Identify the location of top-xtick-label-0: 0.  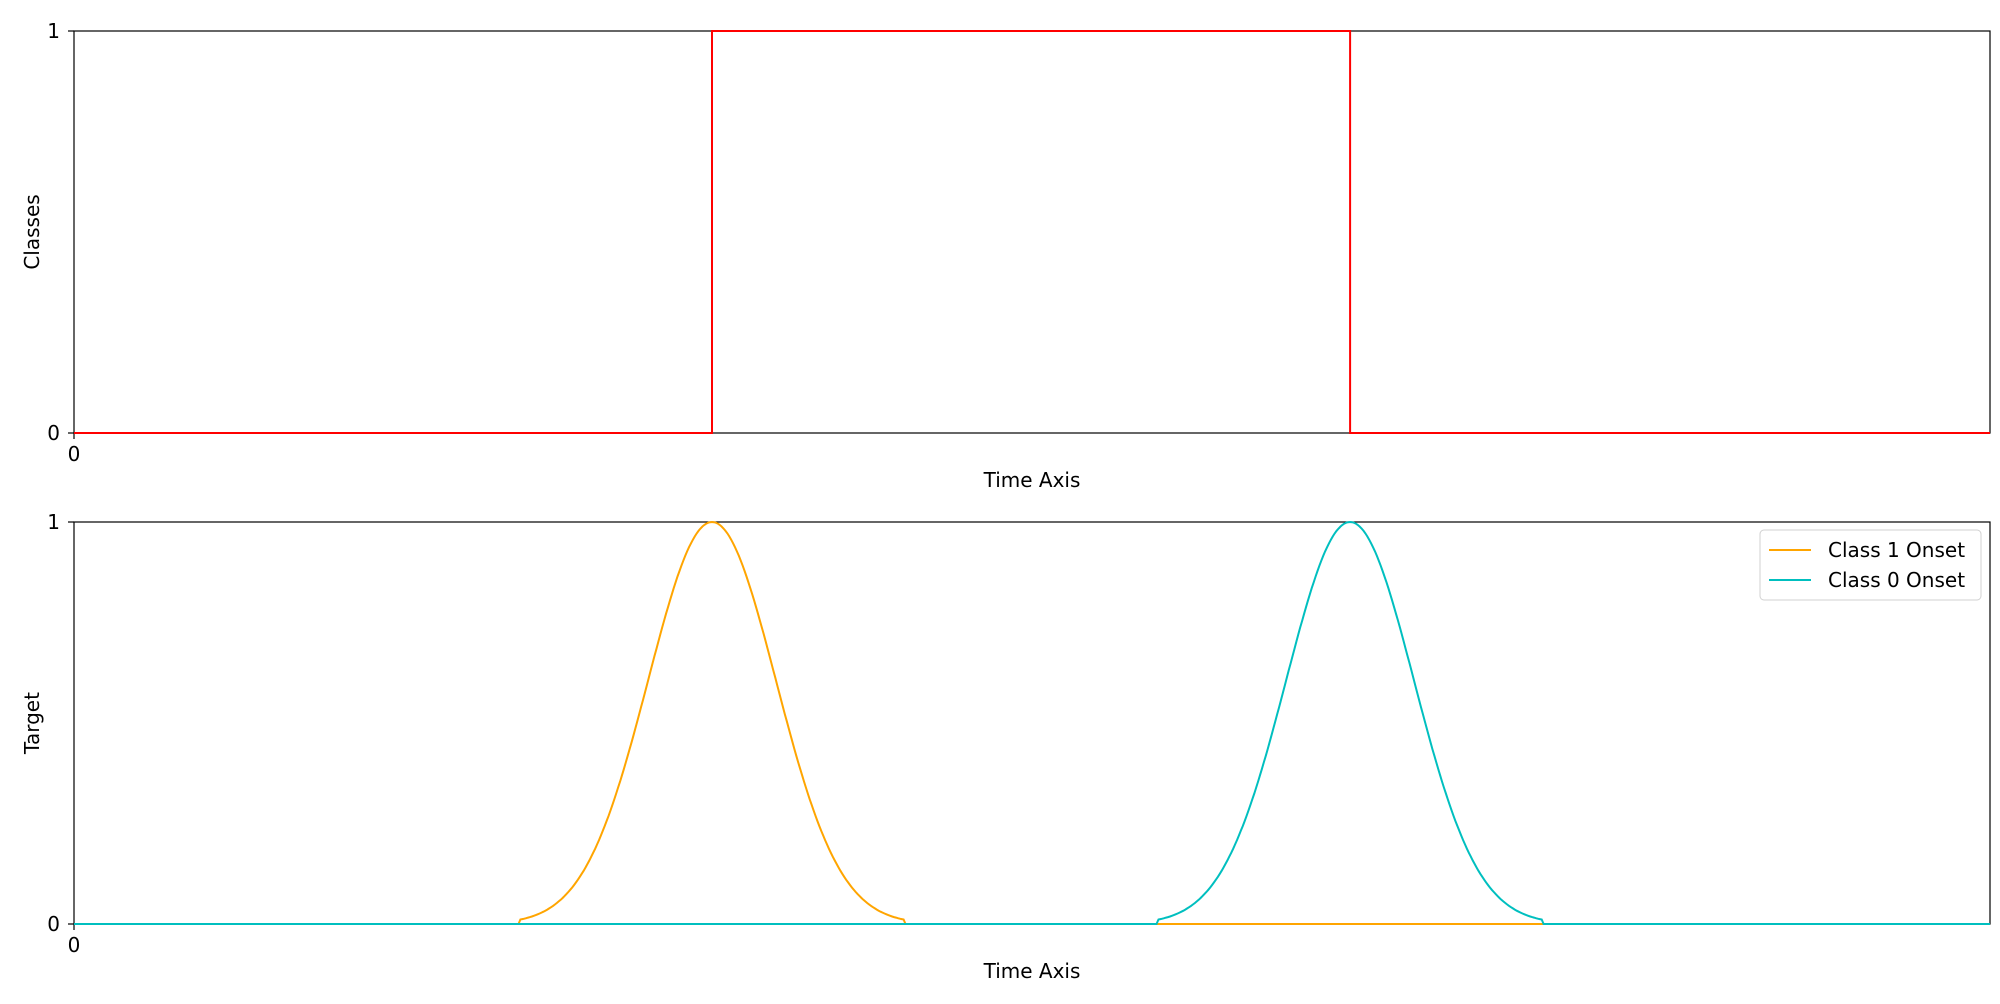
(74, 454).